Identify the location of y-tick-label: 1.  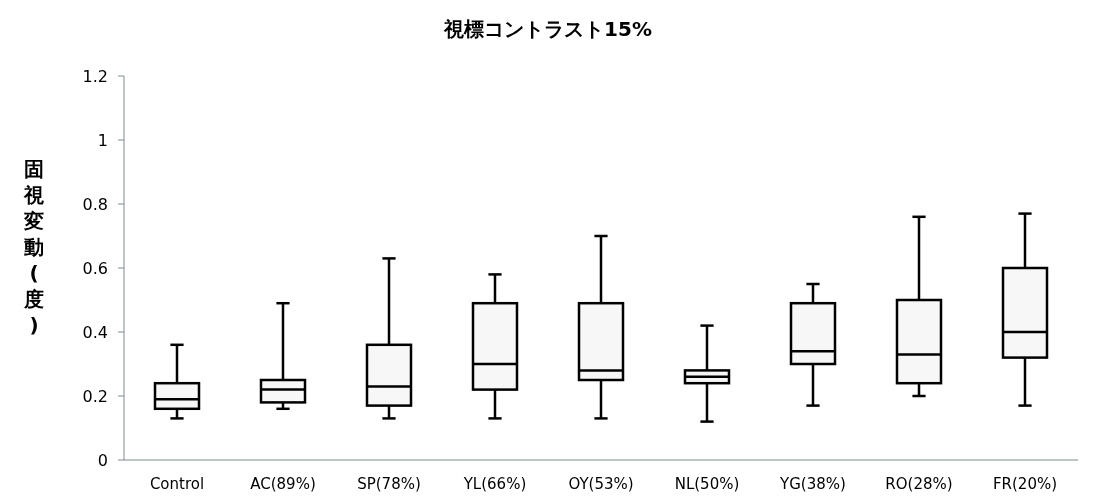
(102, 140).